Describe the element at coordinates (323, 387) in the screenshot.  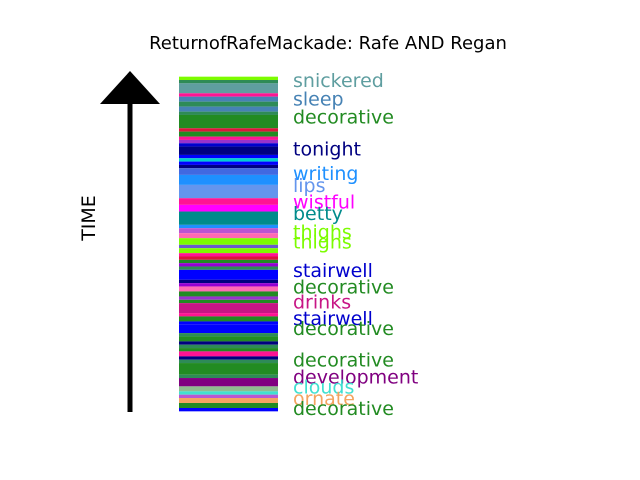
I see `word-label: clouds` at that location.